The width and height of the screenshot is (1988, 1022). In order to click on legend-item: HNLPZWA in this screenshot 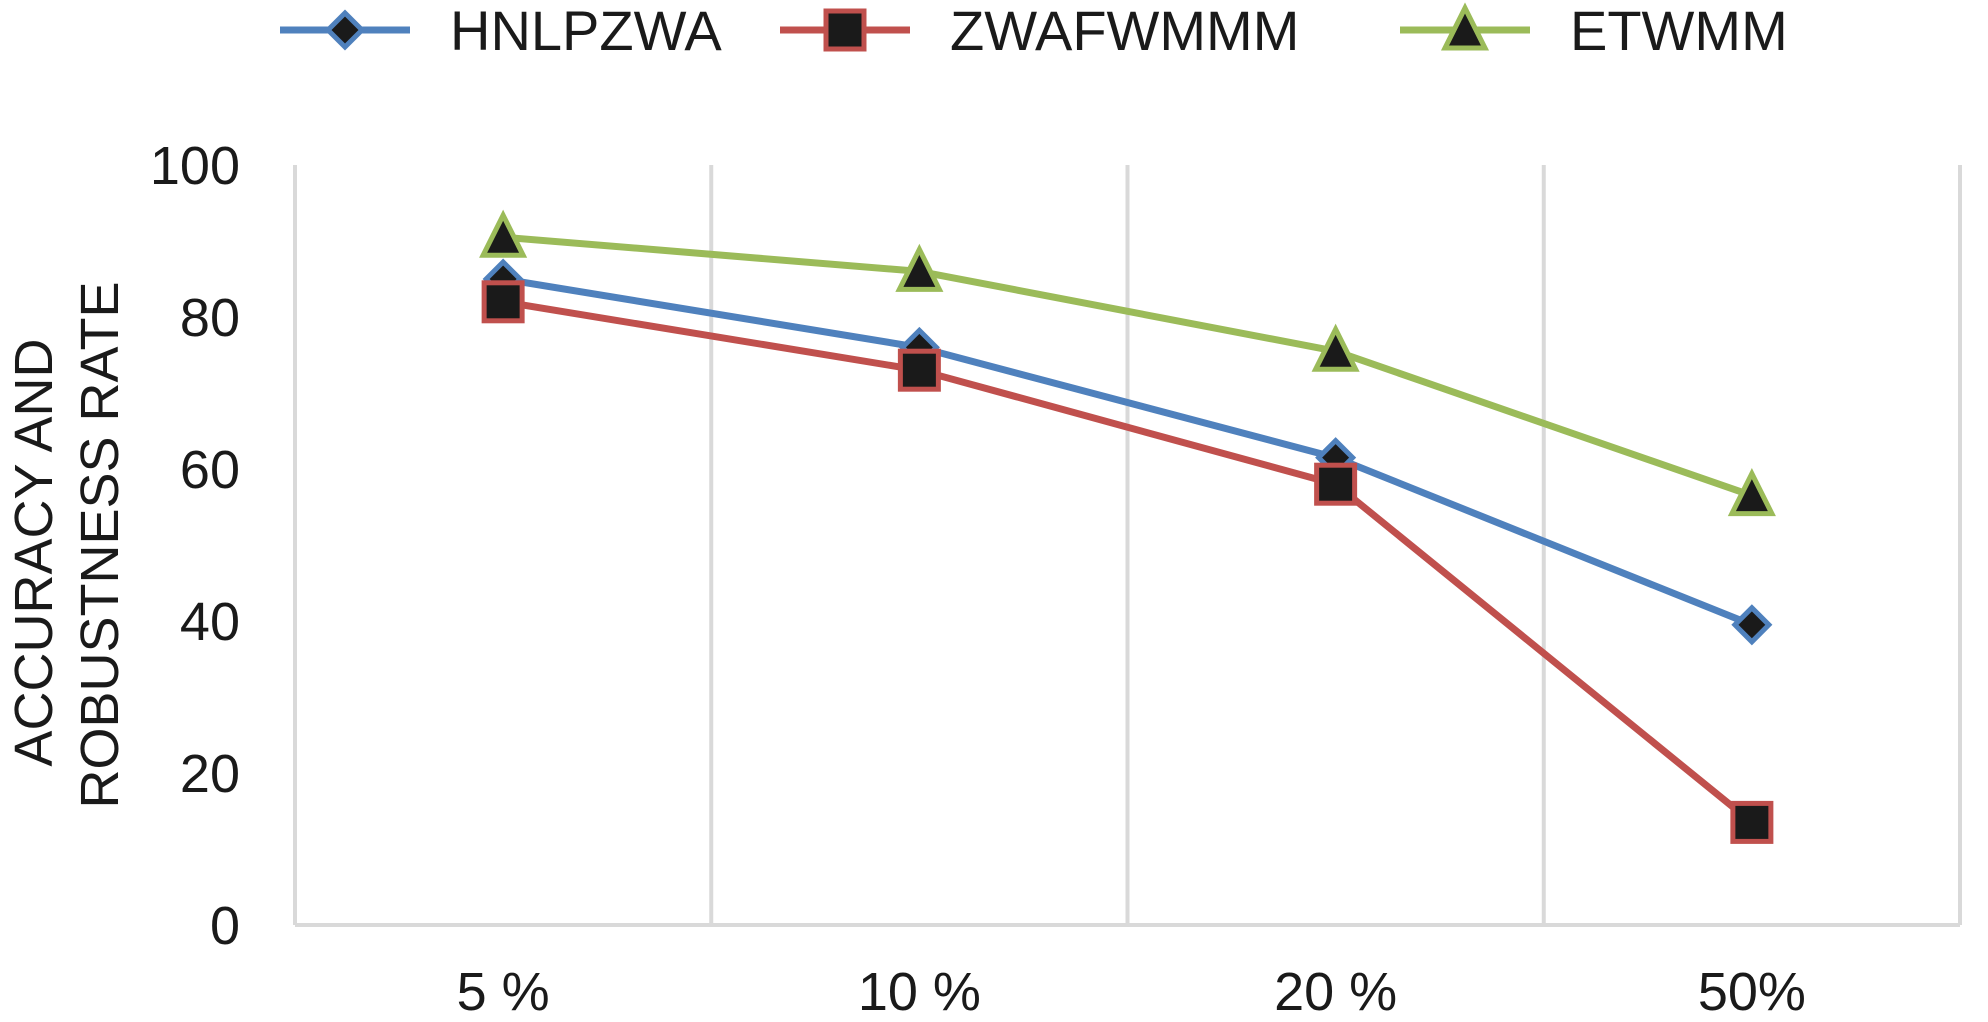, I will do `click(501, 31)`.